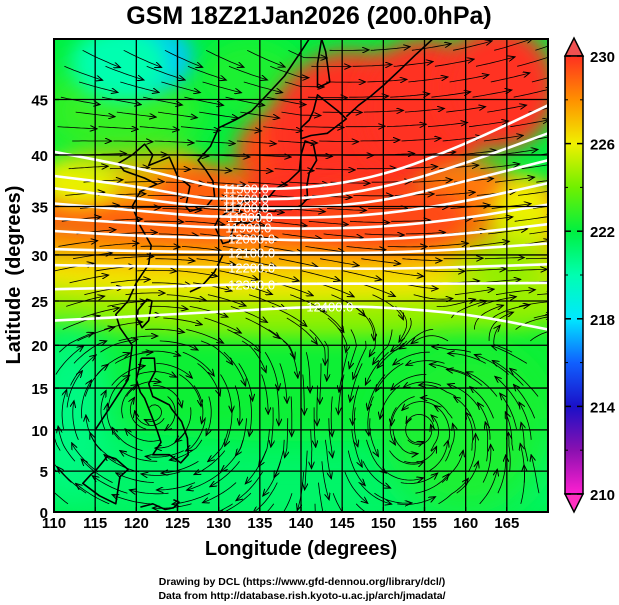 Image resolution: width=619 pixels, height=605 pixels. I want to click on colorbar-tick-label: 210, so click(602, 495).